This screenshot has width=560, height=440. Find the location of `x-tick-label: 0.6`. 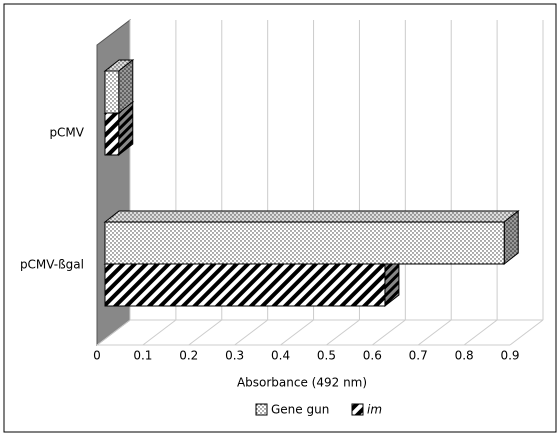

x-tick-label: 0.6 is located at coordinates (372, 356).